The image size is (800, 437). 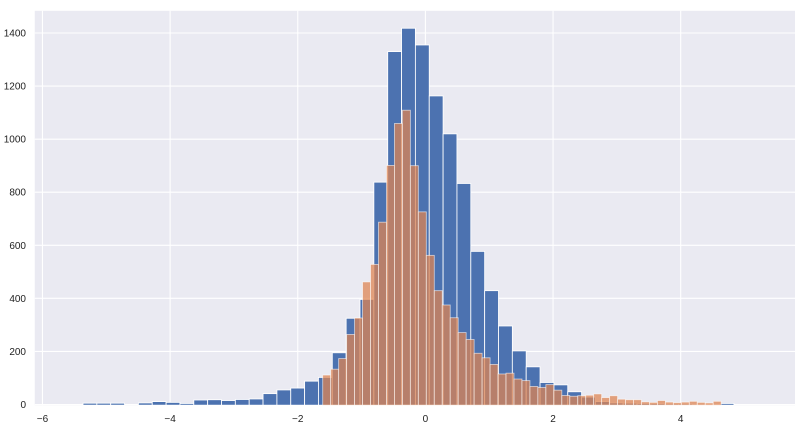 What do you see at coordinates (553, 419) in the screenshot?
I see `svg-text: 2` at bounding box center [553, 419].